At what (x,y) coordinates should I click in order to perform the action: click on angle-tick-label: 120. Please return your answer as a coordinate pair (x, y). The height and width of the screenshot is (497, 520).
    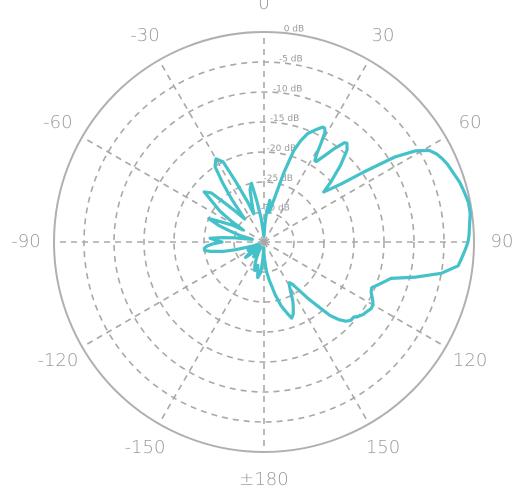
    Looking at the image, I should click on (470, 360).